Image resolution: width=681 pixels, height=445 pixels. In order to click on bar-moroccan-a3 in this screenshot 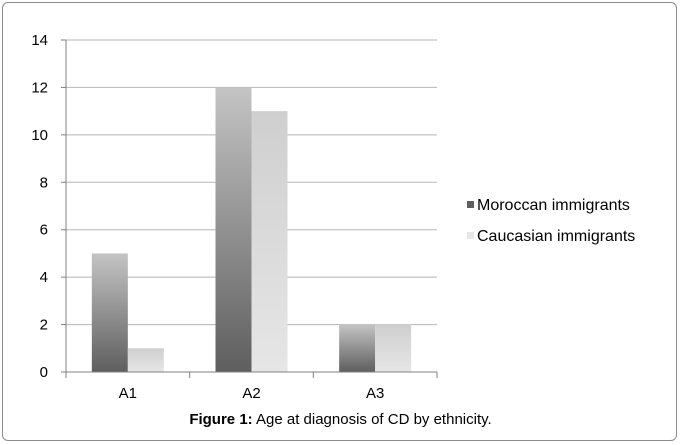, I will do `click(357, 348)`.